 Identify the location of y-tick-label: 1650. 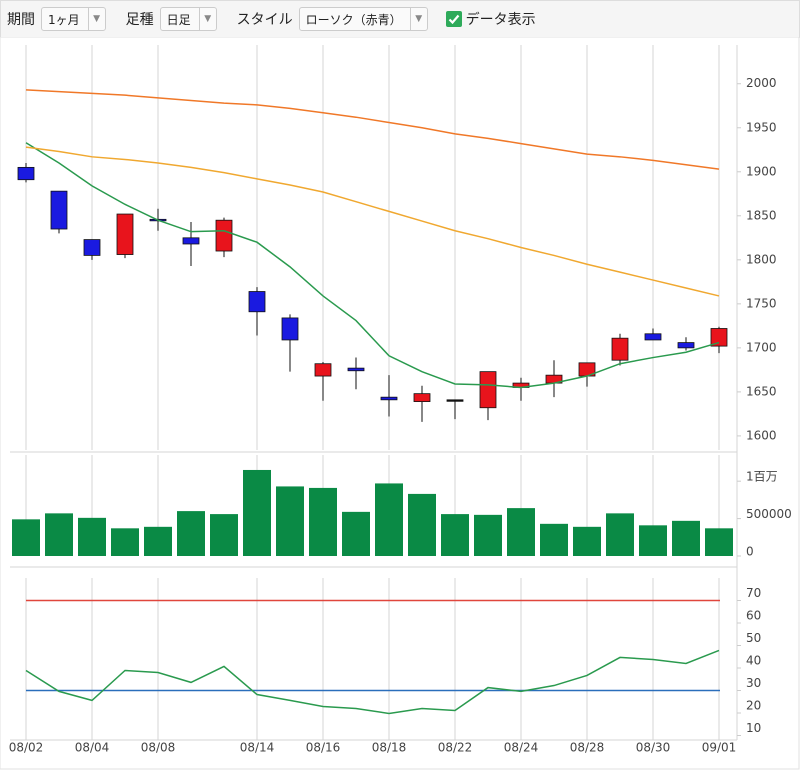
(761, 391).